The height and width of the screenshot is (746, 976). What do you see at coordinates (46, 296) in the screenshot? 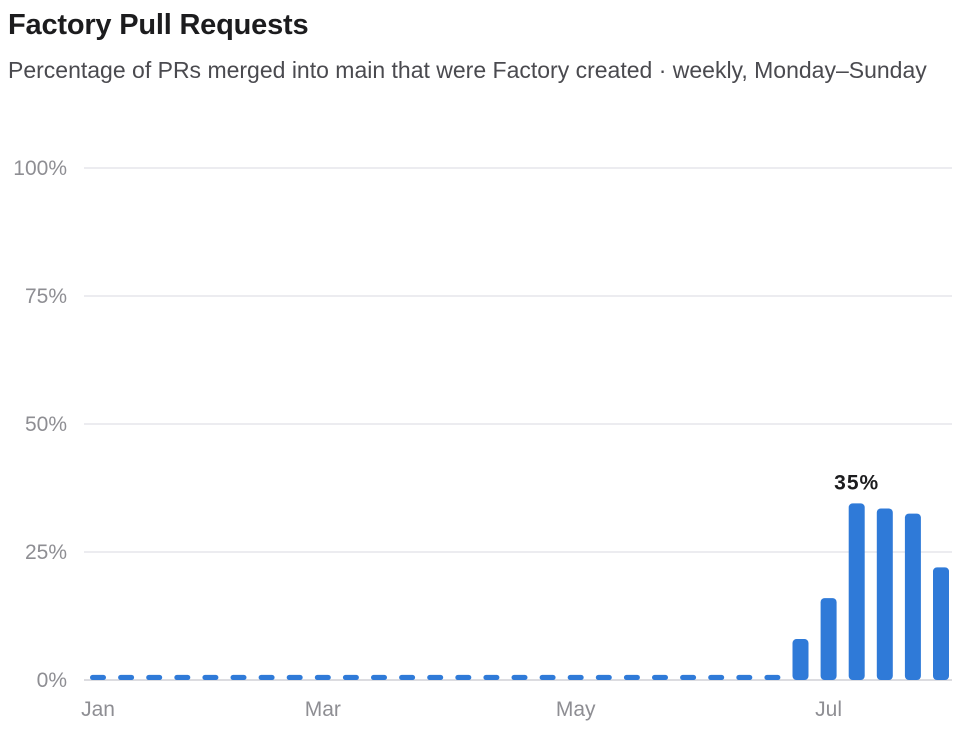
I see `y-tick-label: 75%` at bounding box center [46, 296].